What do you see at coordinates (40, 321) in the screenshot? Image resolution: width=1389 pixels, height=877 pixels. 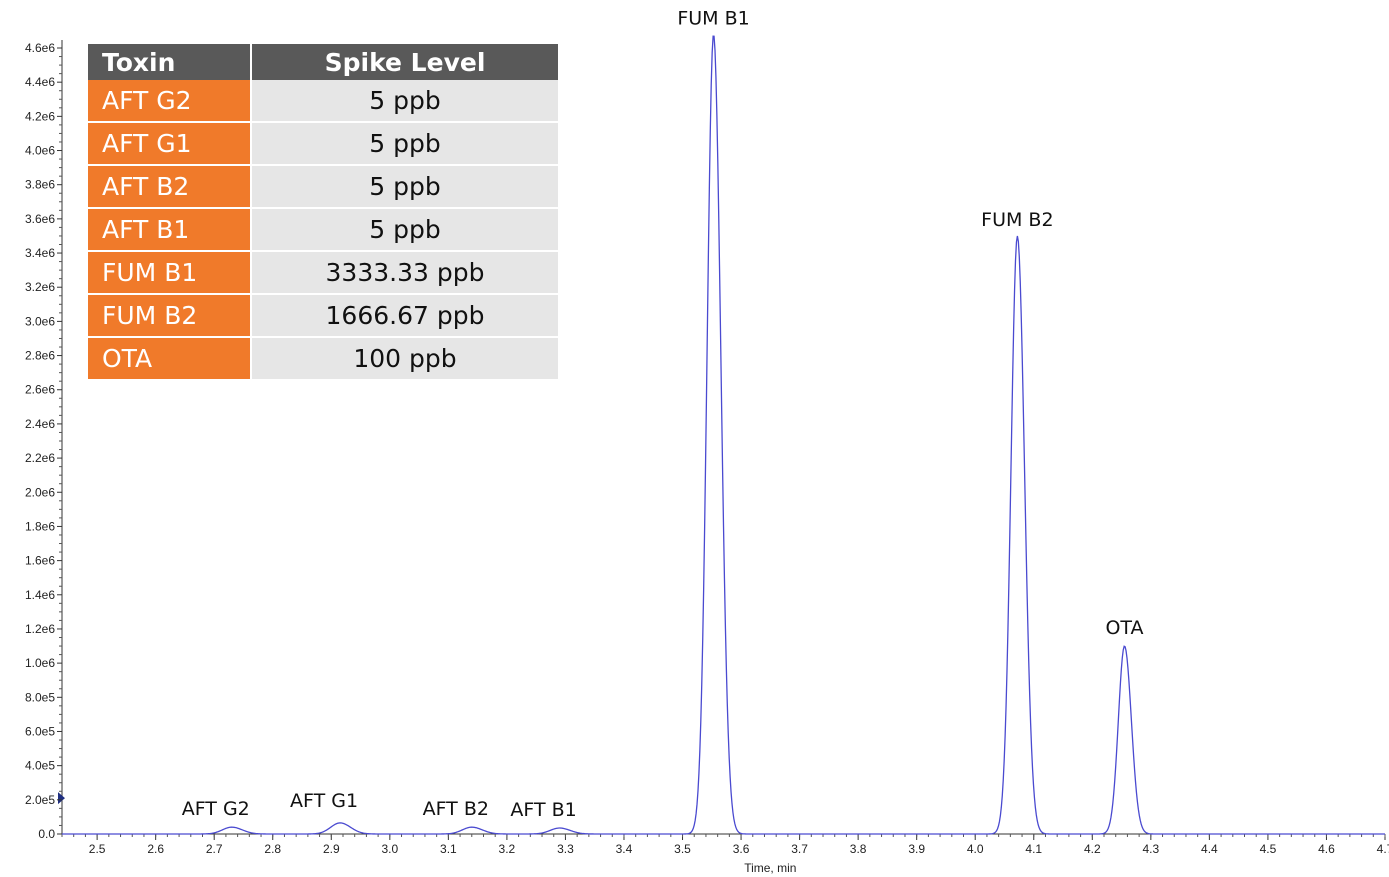 I see `y-tick-label: 3.0e6` at bounding box center [40, 321].